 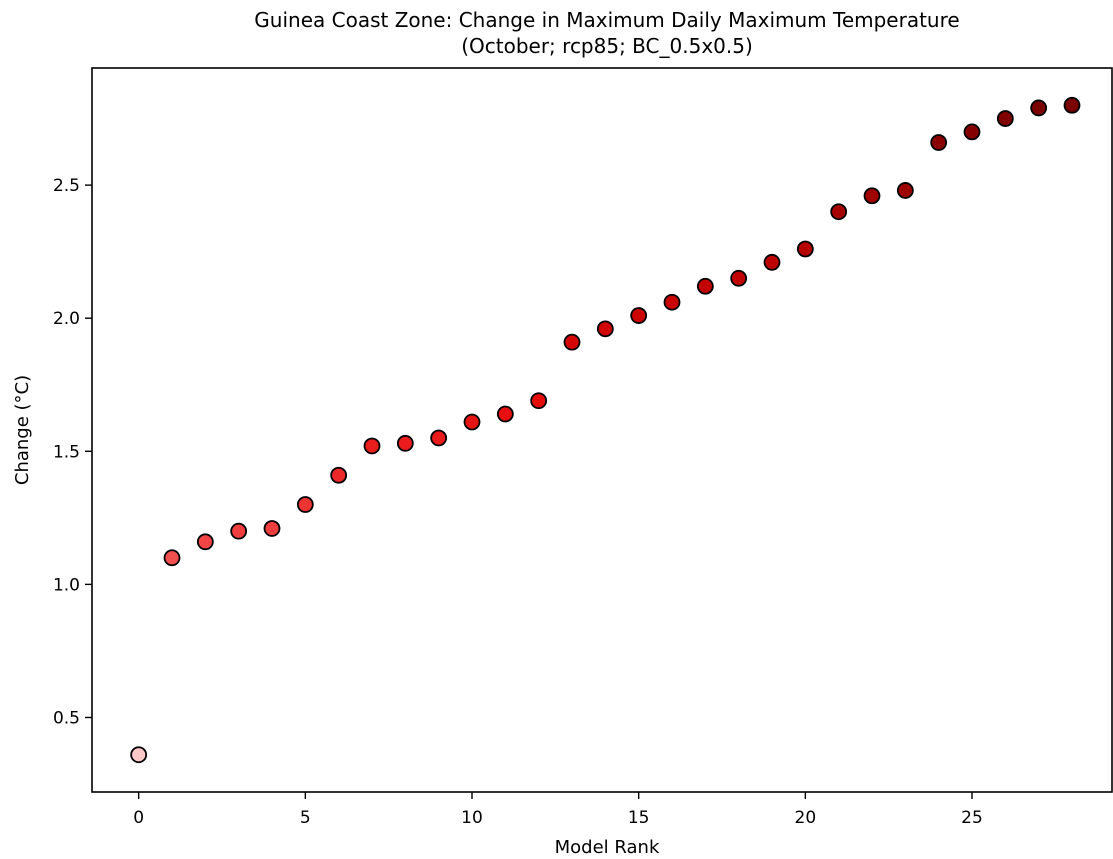 What do you see at coordinates (558, 810) in the screenshot?
I see `x-axis: 0 5 10 15 20 25` at bounding box center [558, 810].